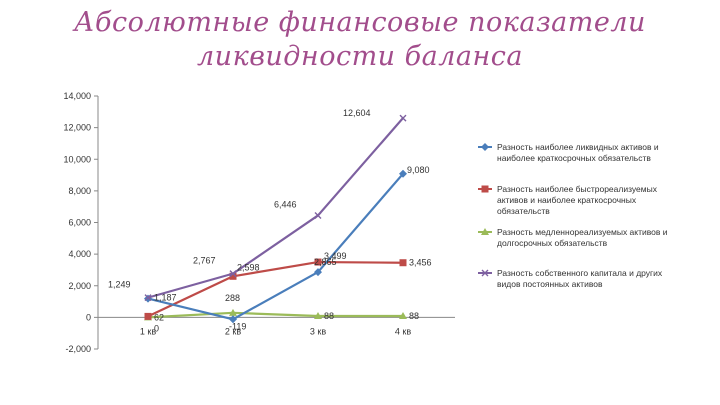  Describe the element at coordinates (77, 128) in the screenshot. I see `y-tick-label: 12,000` at that location.